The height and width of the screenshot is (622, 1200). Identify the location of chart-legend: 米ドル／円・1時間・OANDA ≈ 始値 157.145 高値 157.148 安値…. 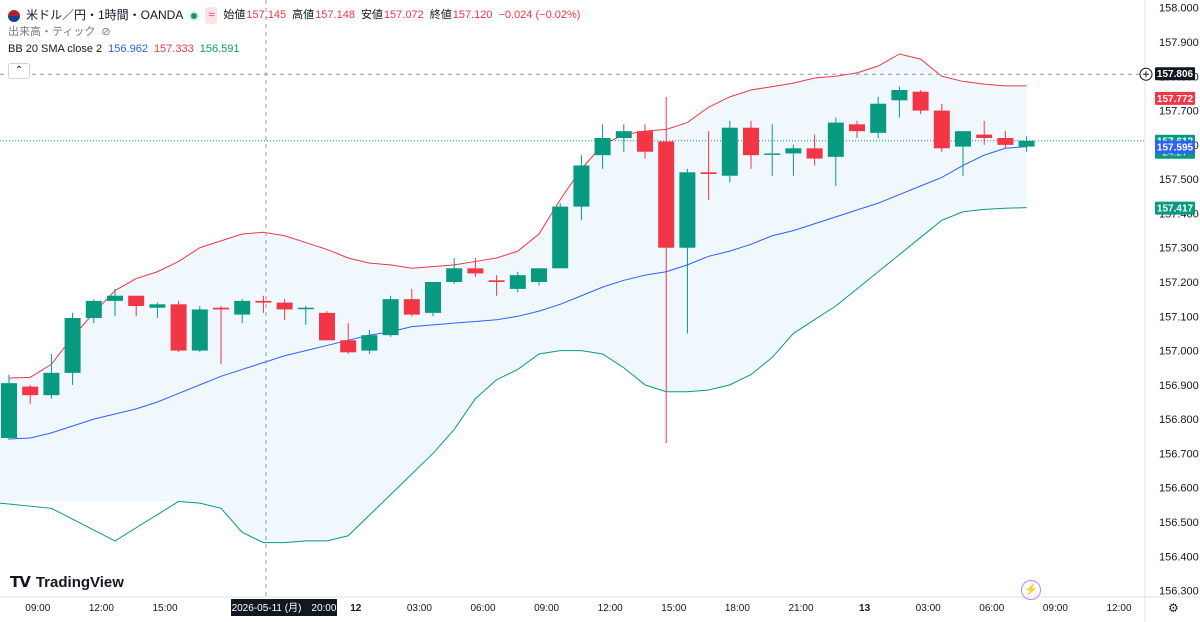
(294, 32).